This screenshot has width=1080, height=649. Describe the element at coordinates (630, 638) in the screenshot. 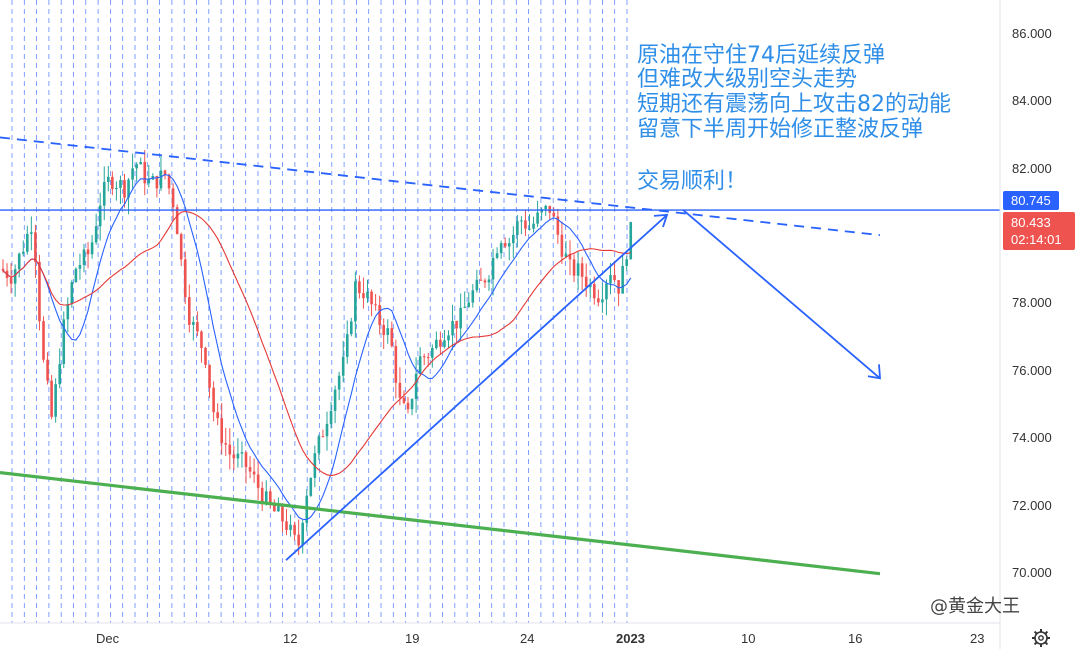

I see `date-tick-2023: 2023` at that location.